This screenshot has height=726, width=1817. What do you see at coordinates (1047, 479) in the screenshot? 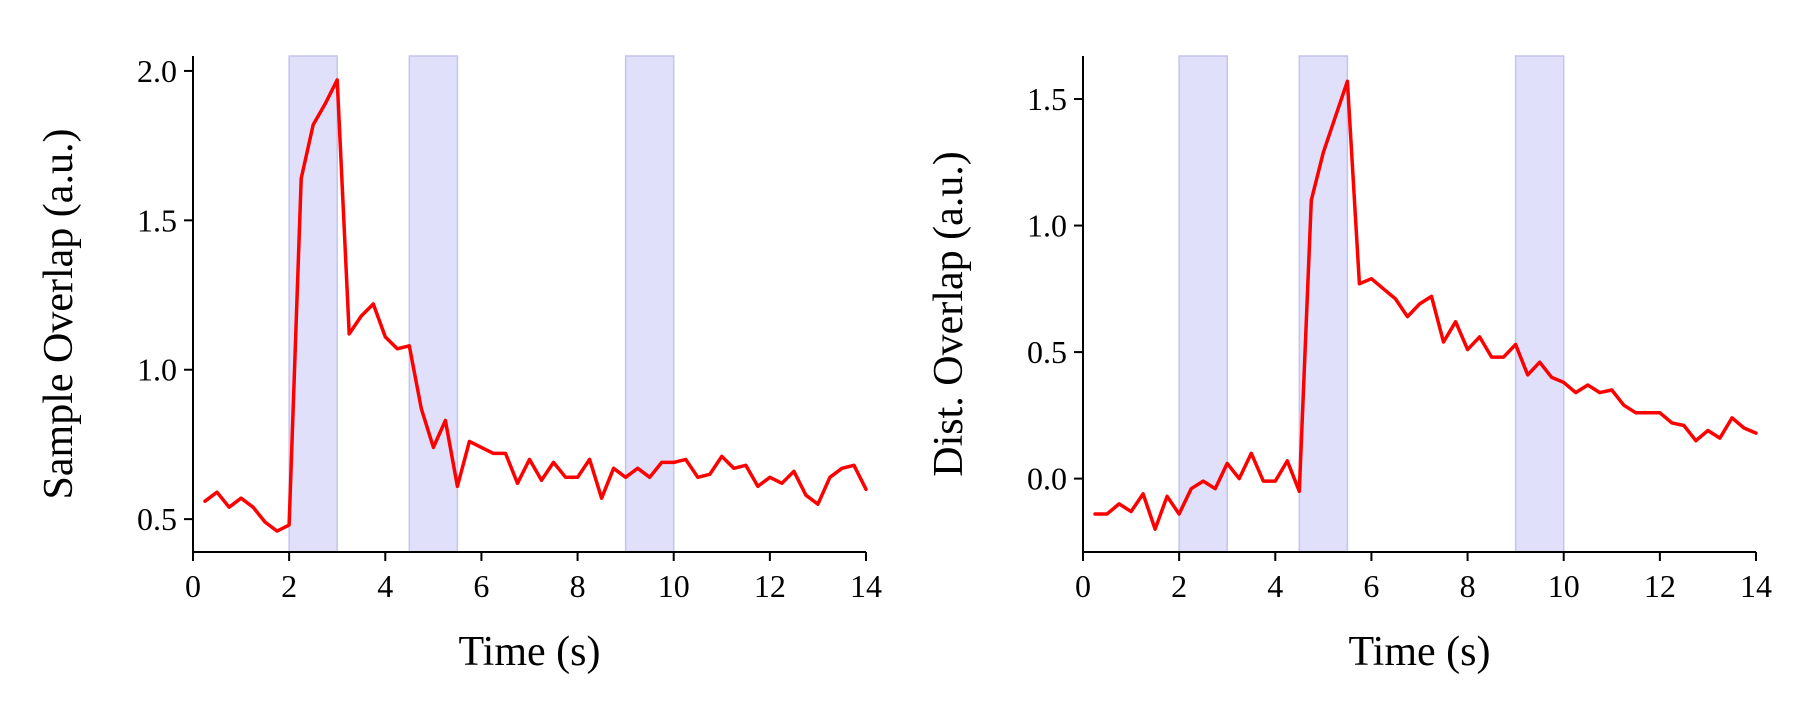
I see `y-tick-label: 0.0` at bounding box center [1047, 479].